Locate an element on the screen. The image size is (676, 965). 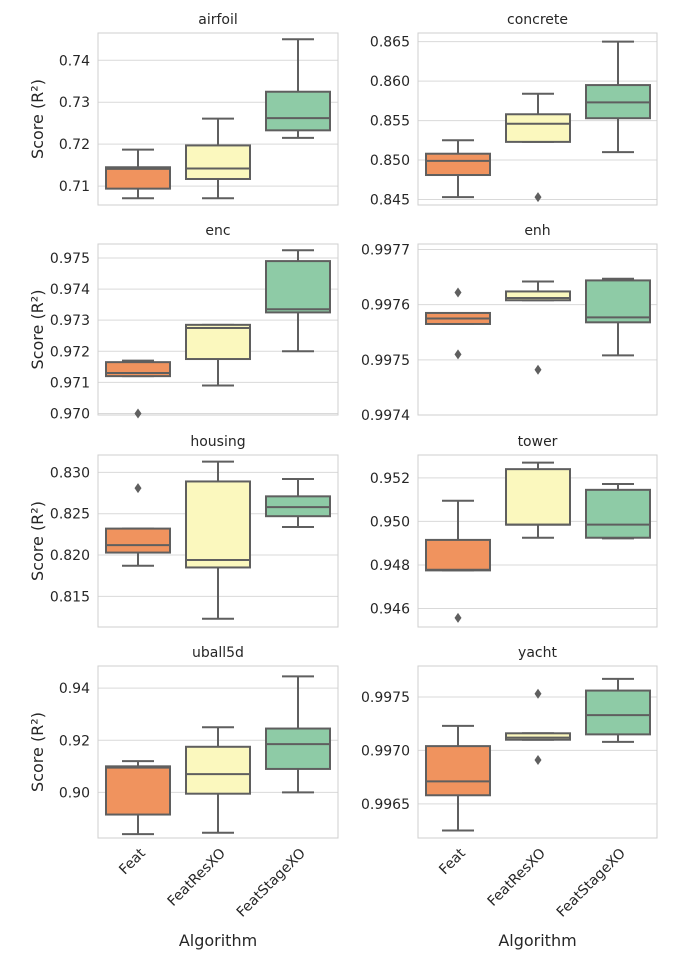
subplot-tower: 0.946 0.948 0.950 0.952 tower is located at coordinates (514, 531).